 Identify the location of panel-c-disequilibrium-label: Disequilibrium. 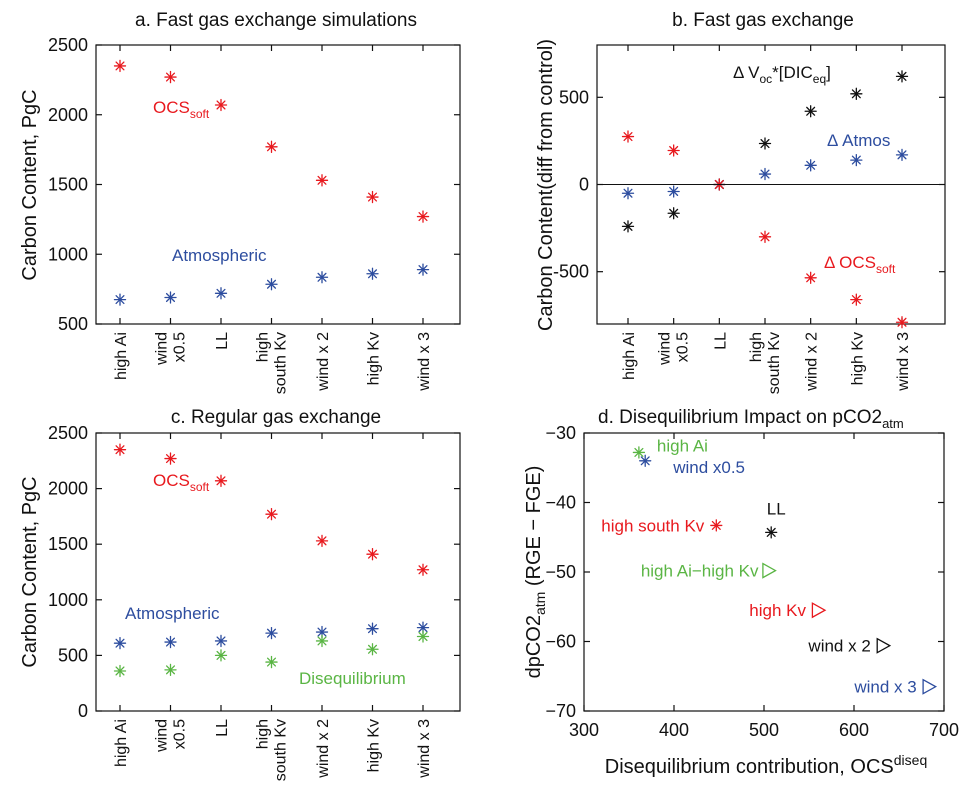
(352, 678).